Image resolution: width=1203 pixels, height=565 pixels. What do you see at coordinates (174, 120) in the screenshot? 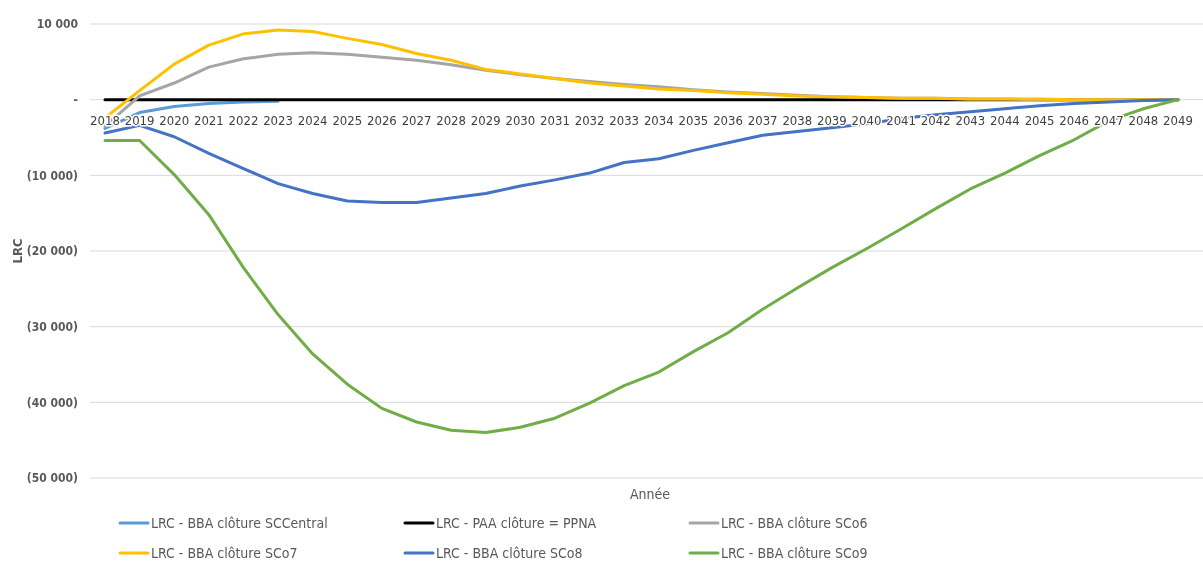
I see `x-tick-label: 2020` at bounding box center [174, 120].